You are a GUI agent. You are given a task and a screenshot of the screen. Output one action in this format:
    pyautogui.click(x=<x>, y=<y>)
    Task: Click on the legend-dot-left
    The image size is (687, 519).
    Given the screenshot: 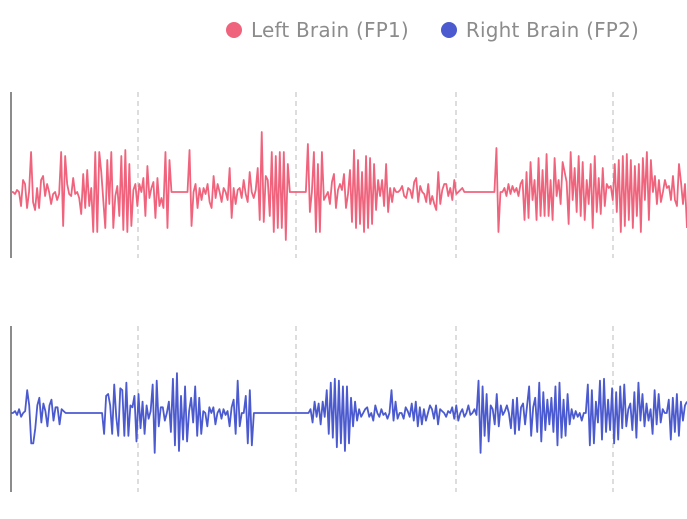 What is the action you would take?
    pyautogui.click(x=234, y=30)
    